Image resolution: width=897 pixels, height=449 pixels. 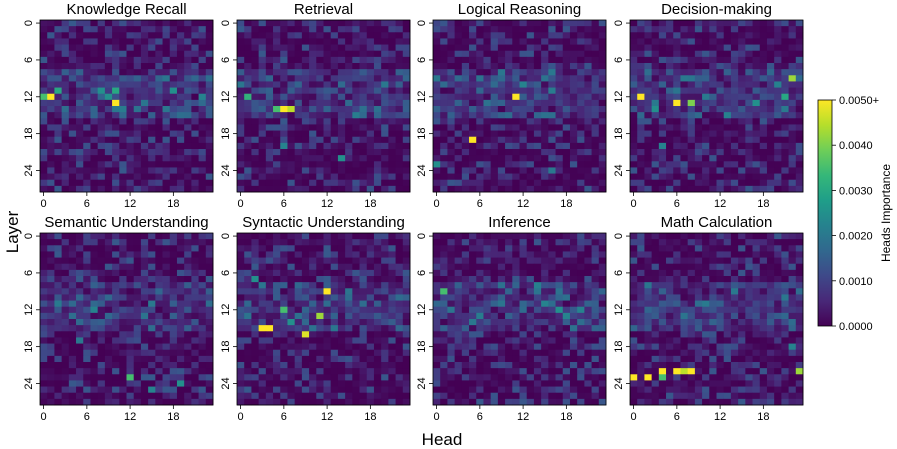 I want to click on x-tick-label: 6, so click(x=87, y=417).